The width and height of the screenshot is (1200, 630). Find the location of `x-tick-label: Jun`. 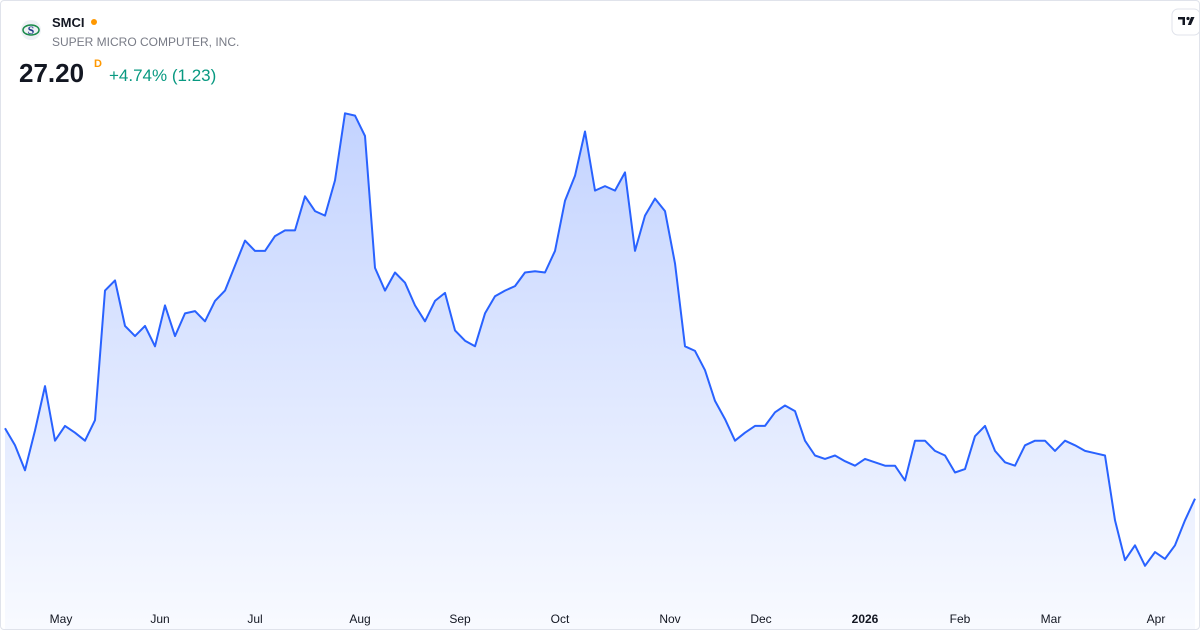

x-tick-label: Jun is located at coordinates (159, 619).